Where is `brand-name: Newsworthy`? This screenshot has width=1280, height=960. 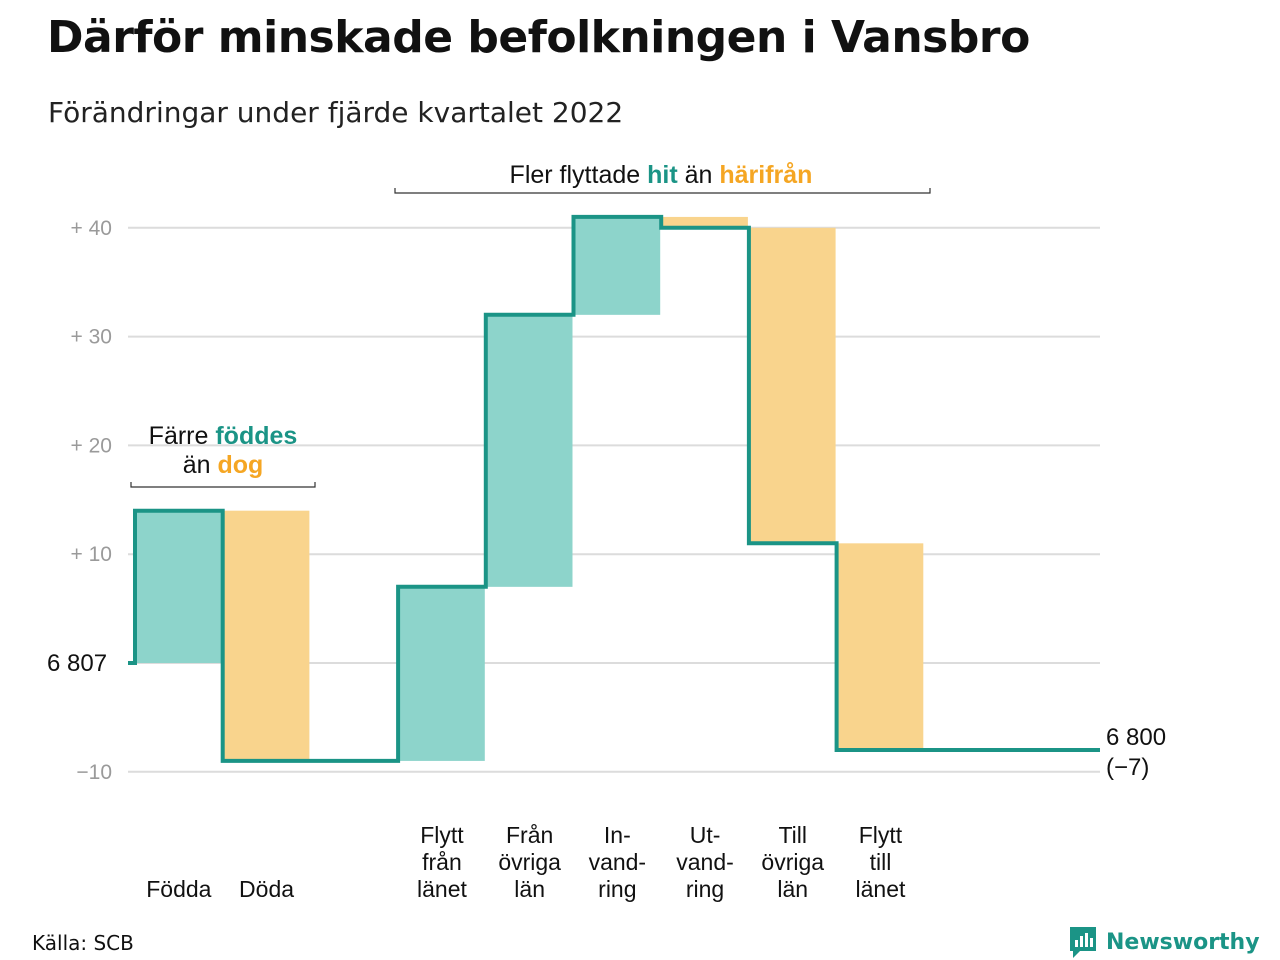
brand-name: Newsworthy is located at coordinates (1183, 942).